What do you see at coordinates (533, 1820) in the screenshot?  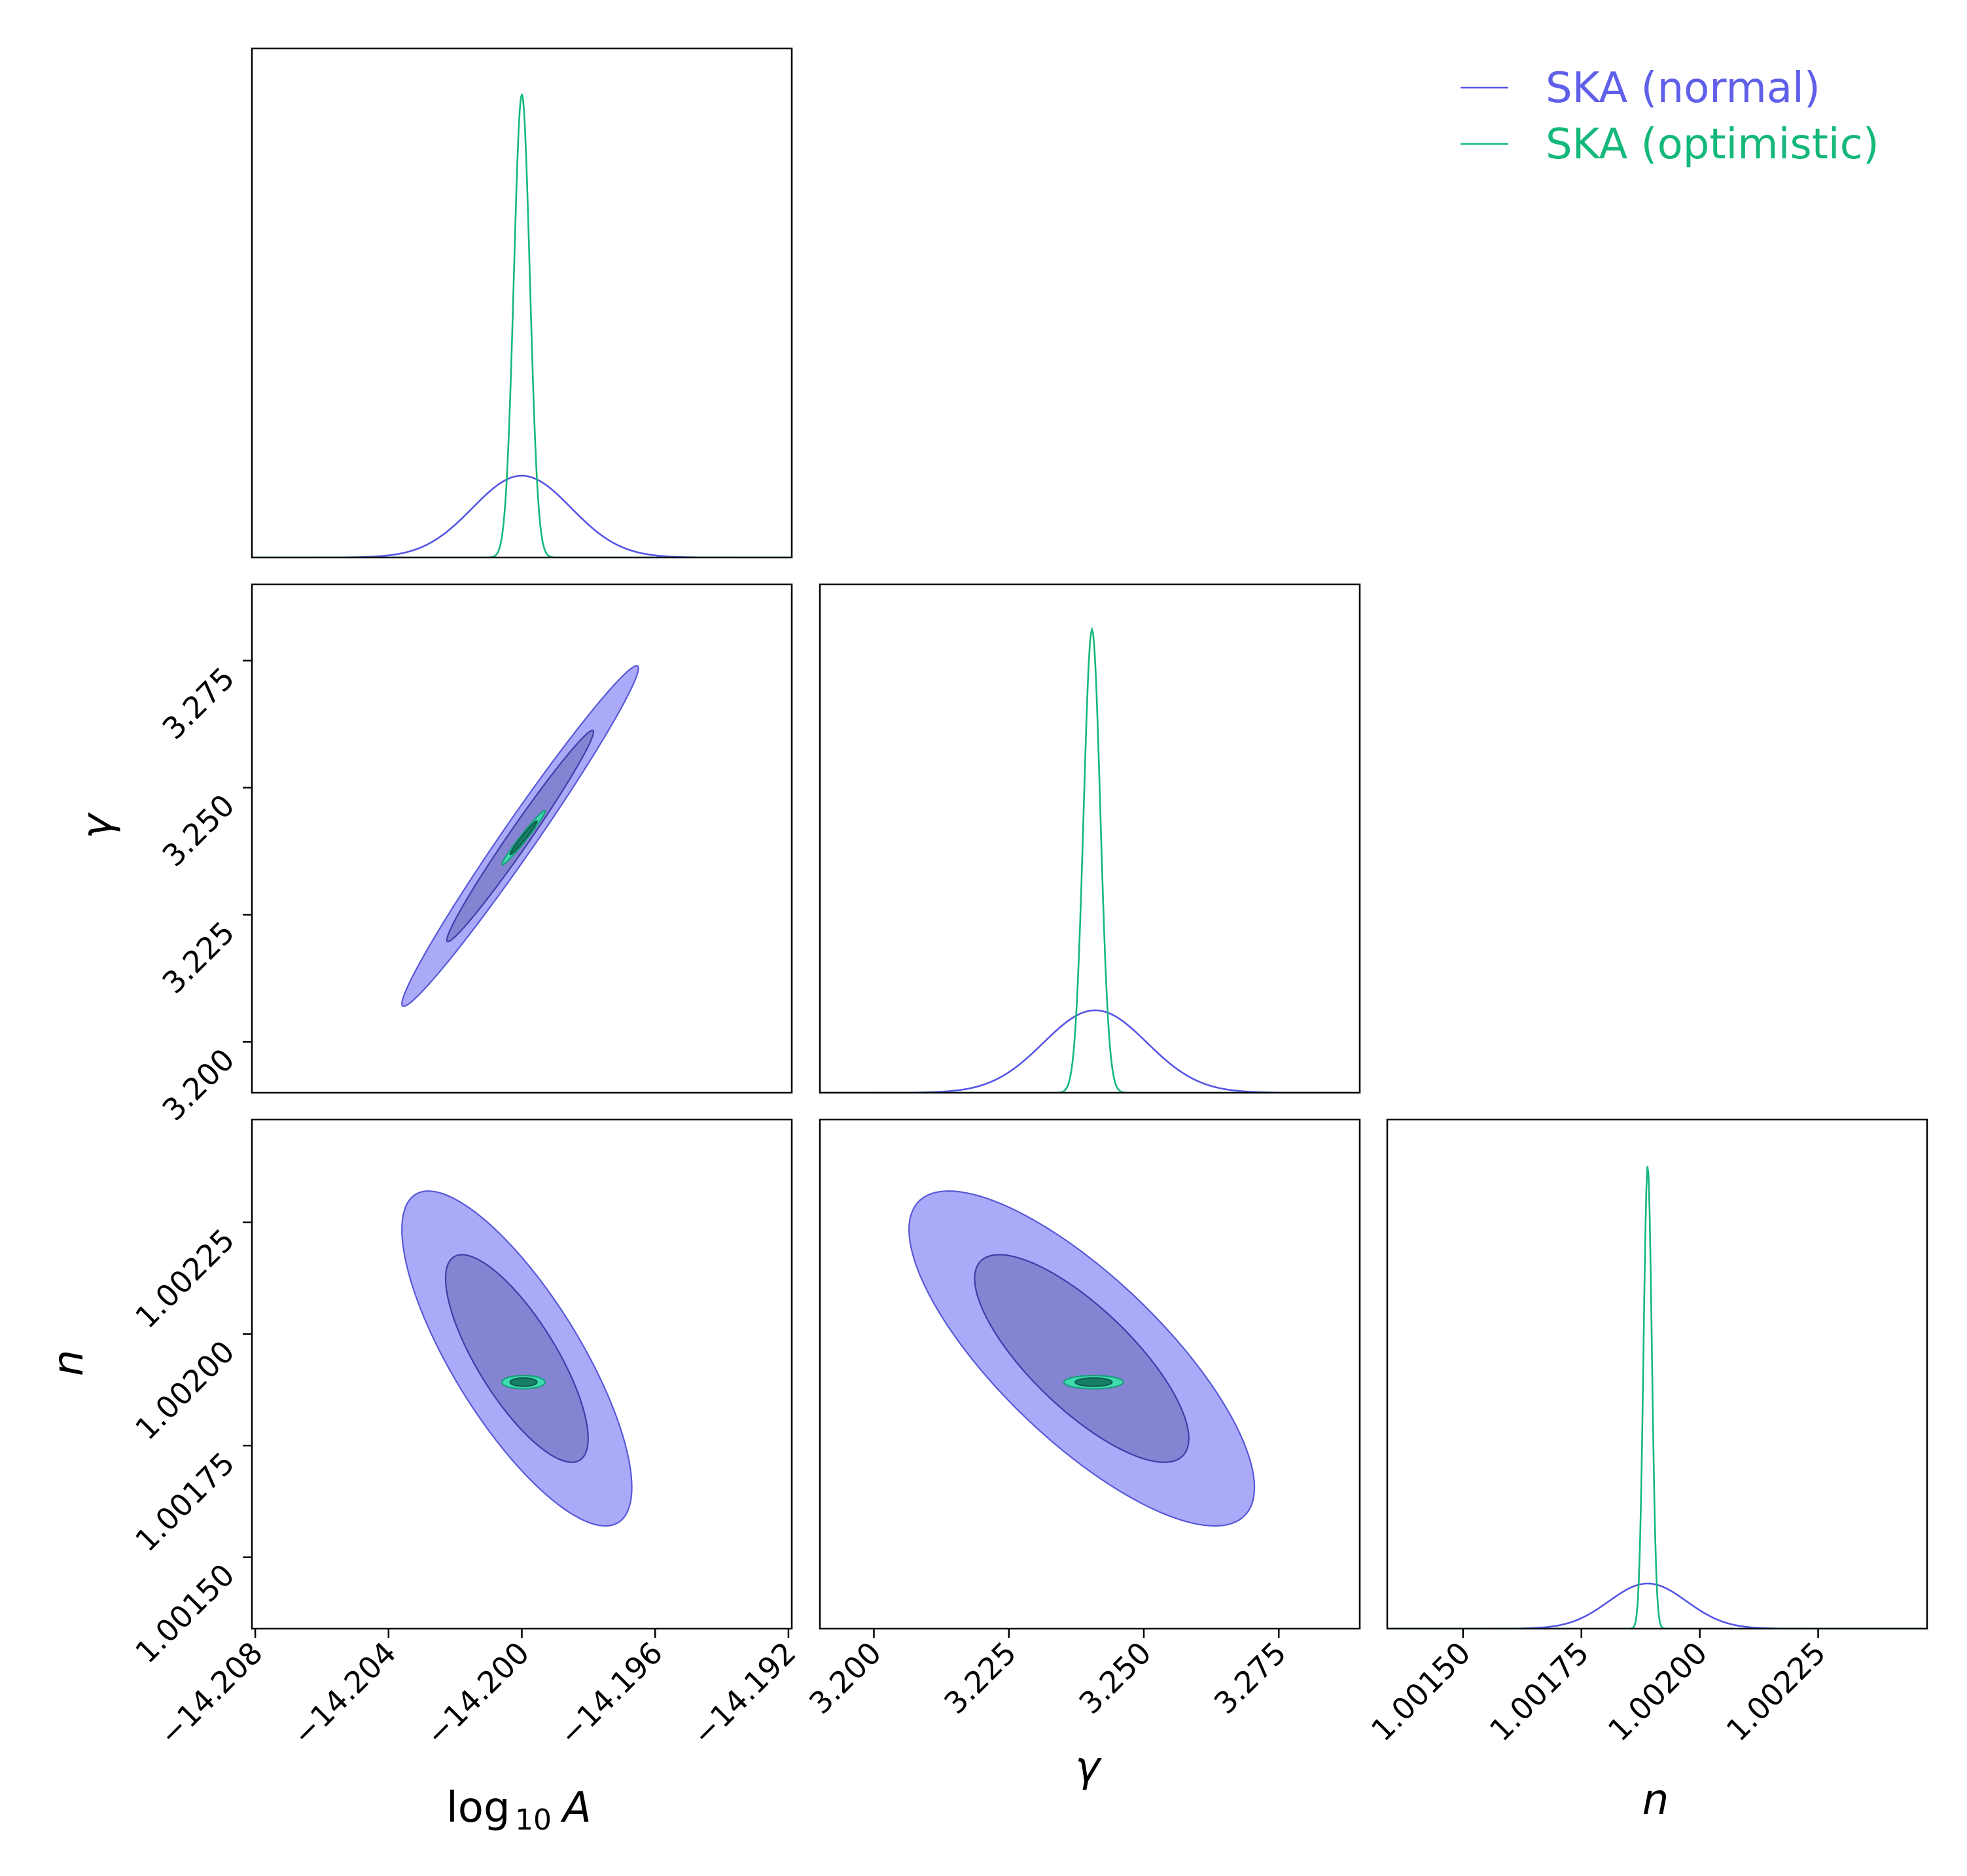 I see `x-axis-label-logA-sub: 10` at bounding box center [533, 1820].